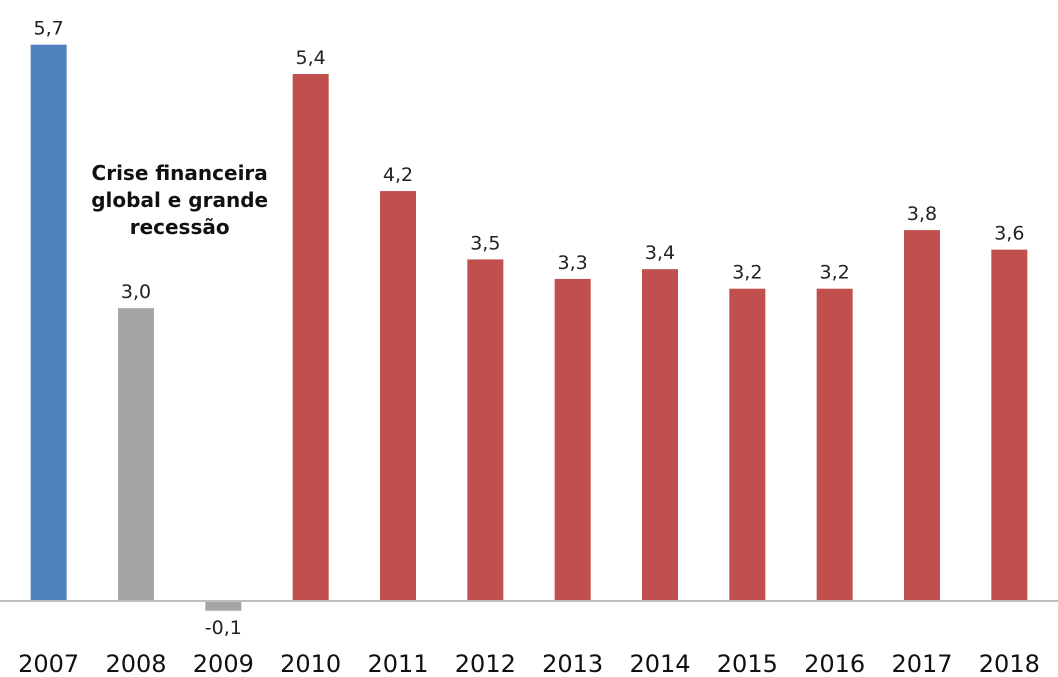 This screenshot has height=677, width=1058. Describe the element at coordinates (48, 663) in the screenshot. I see `x-tick-label-2007: 2007` at that location.